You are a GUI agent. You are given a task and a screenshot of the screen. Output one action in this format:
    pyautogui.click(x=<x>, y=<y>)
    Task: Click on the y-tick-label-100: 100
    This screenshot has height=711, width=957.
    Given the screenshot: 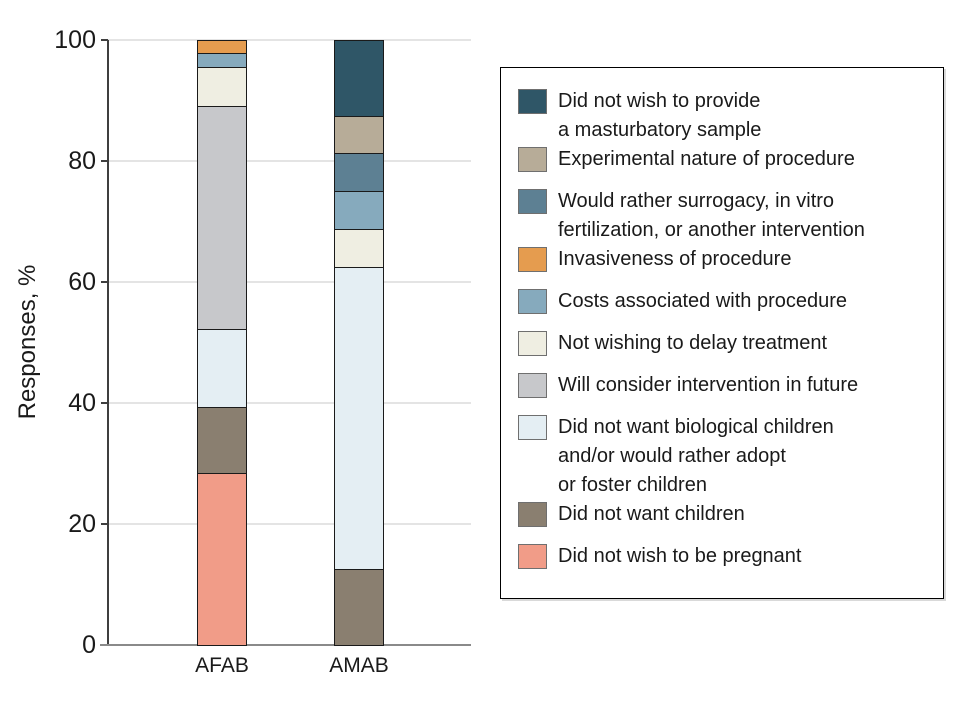 What is the action you would take?
    pyautogui.click(x=75, y=40)
    